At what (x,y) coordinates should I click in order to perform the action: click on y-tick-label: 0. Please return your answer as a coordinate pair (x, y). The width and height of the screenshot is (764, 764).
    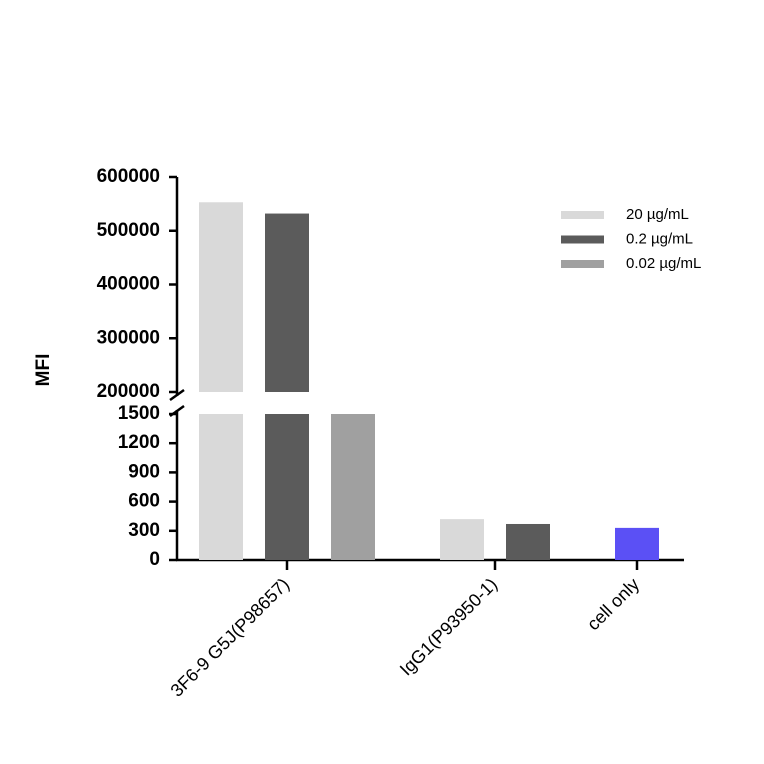
    Looking at the image, I should click on (154, 559).